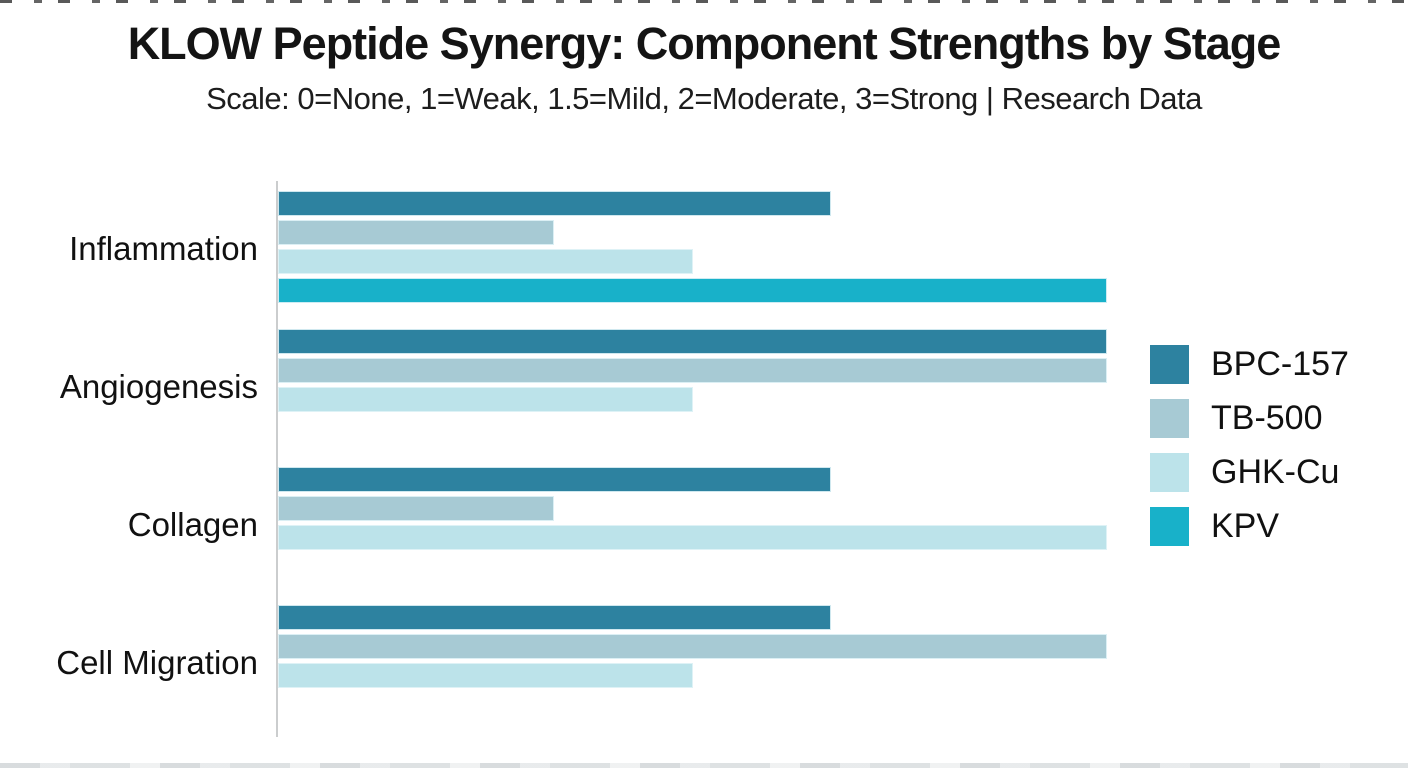  I want to click on category-label-collagen: Collagen, so click(192, 524).